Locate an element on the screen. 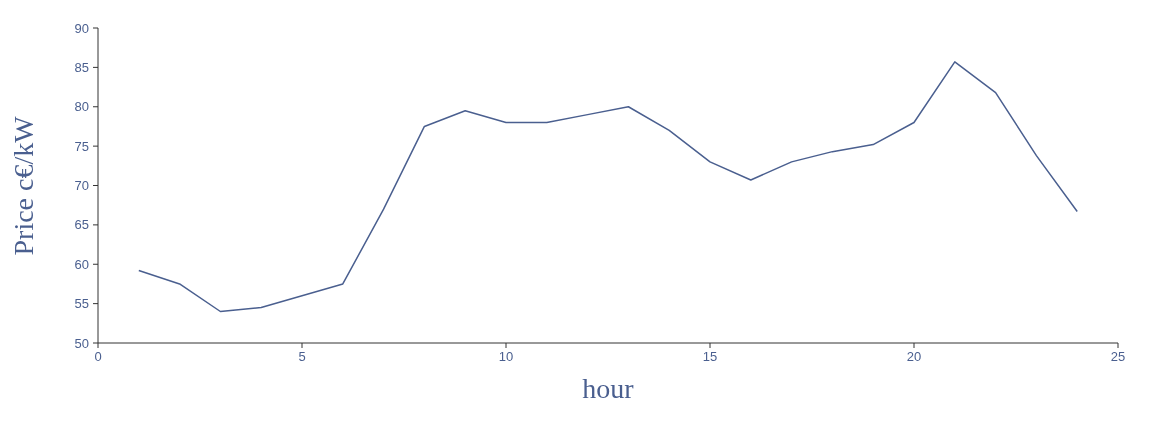 This screenshot has height=439, width=1157. y-tick-label: 85 is located at coordinates (81, 67).